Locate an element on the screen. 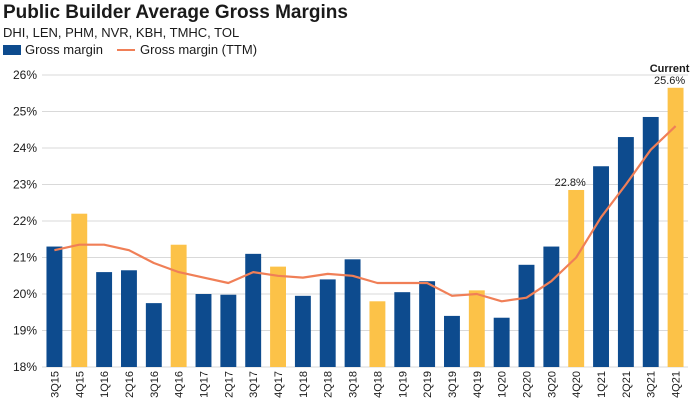 The width and height of the screenshot is (700, 415). data-label: 25.6% is located at coordinates (669, 81).